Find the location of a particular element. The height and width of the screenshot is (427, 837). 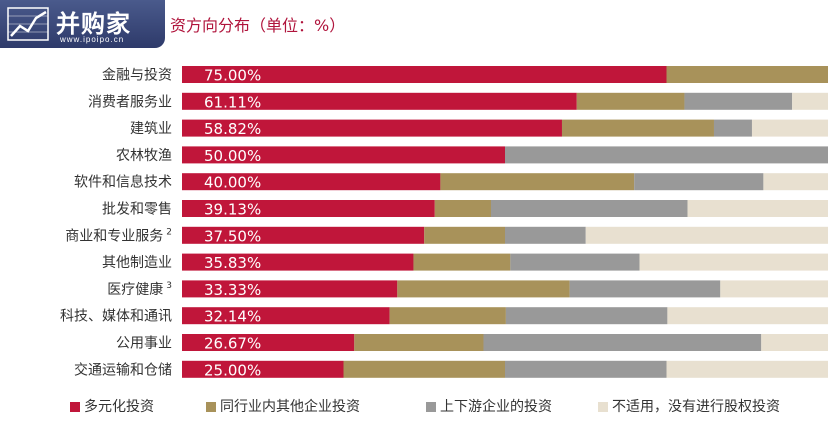

data-label: 32.14% is located at coordinates (232, 317).